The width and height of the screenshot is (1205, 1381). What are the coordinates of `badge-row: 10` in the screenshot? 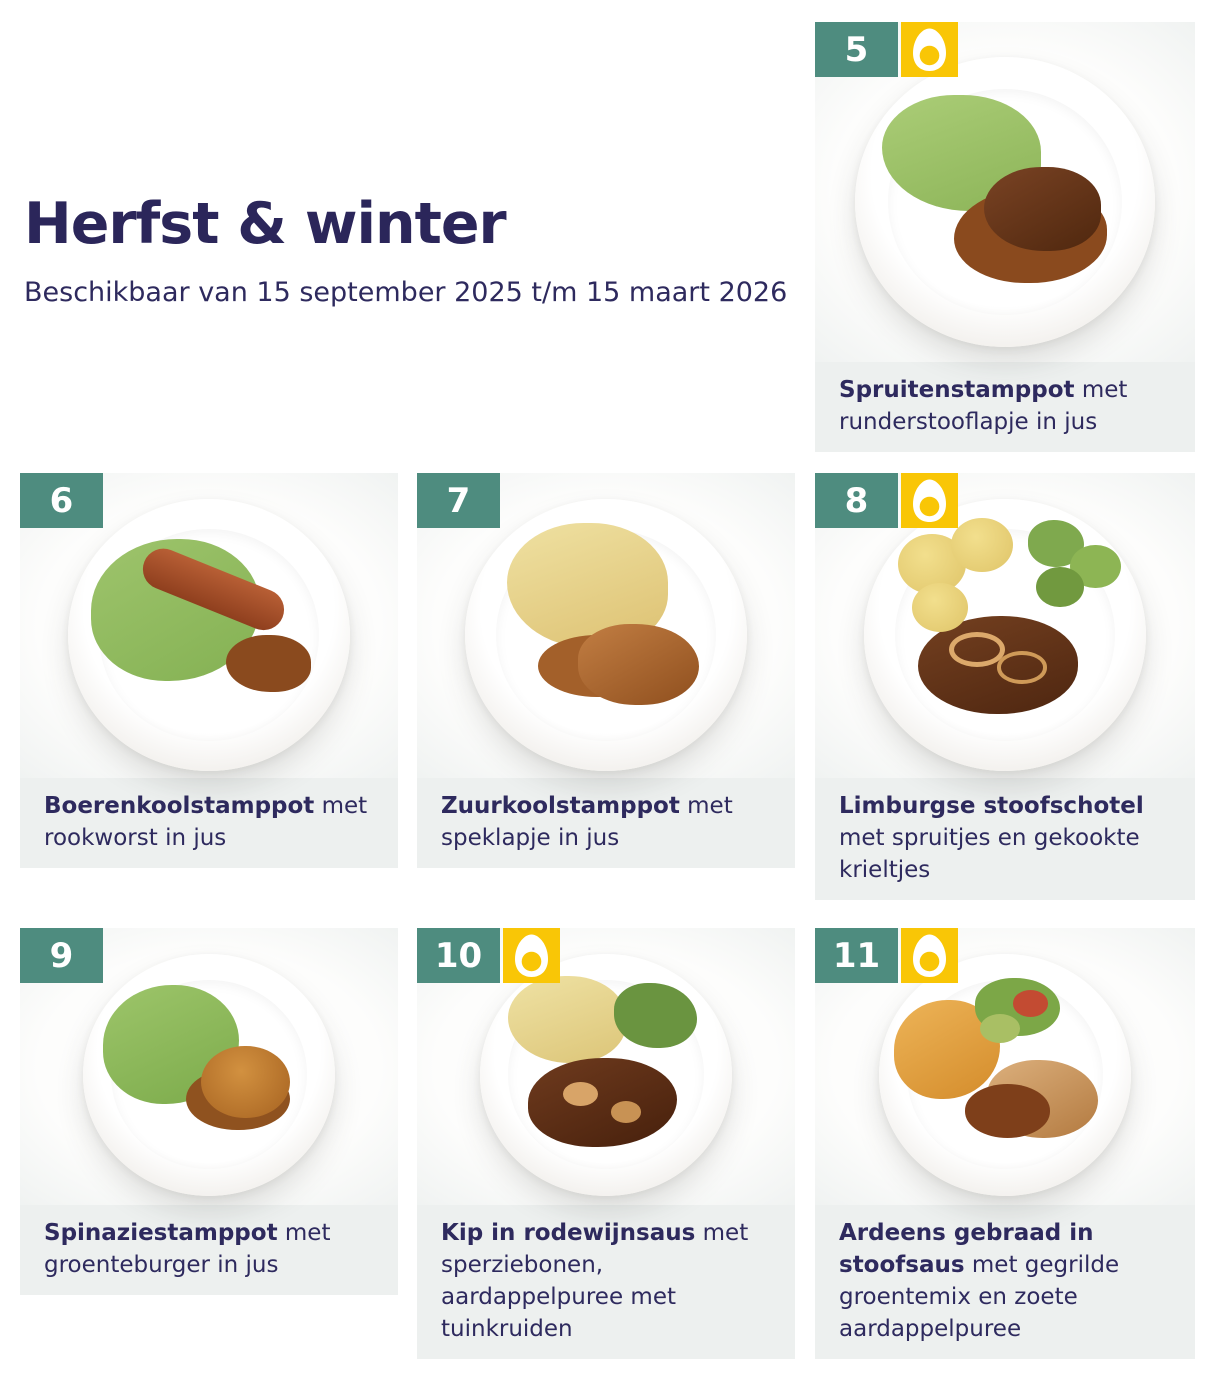 It's located at (488, 955).